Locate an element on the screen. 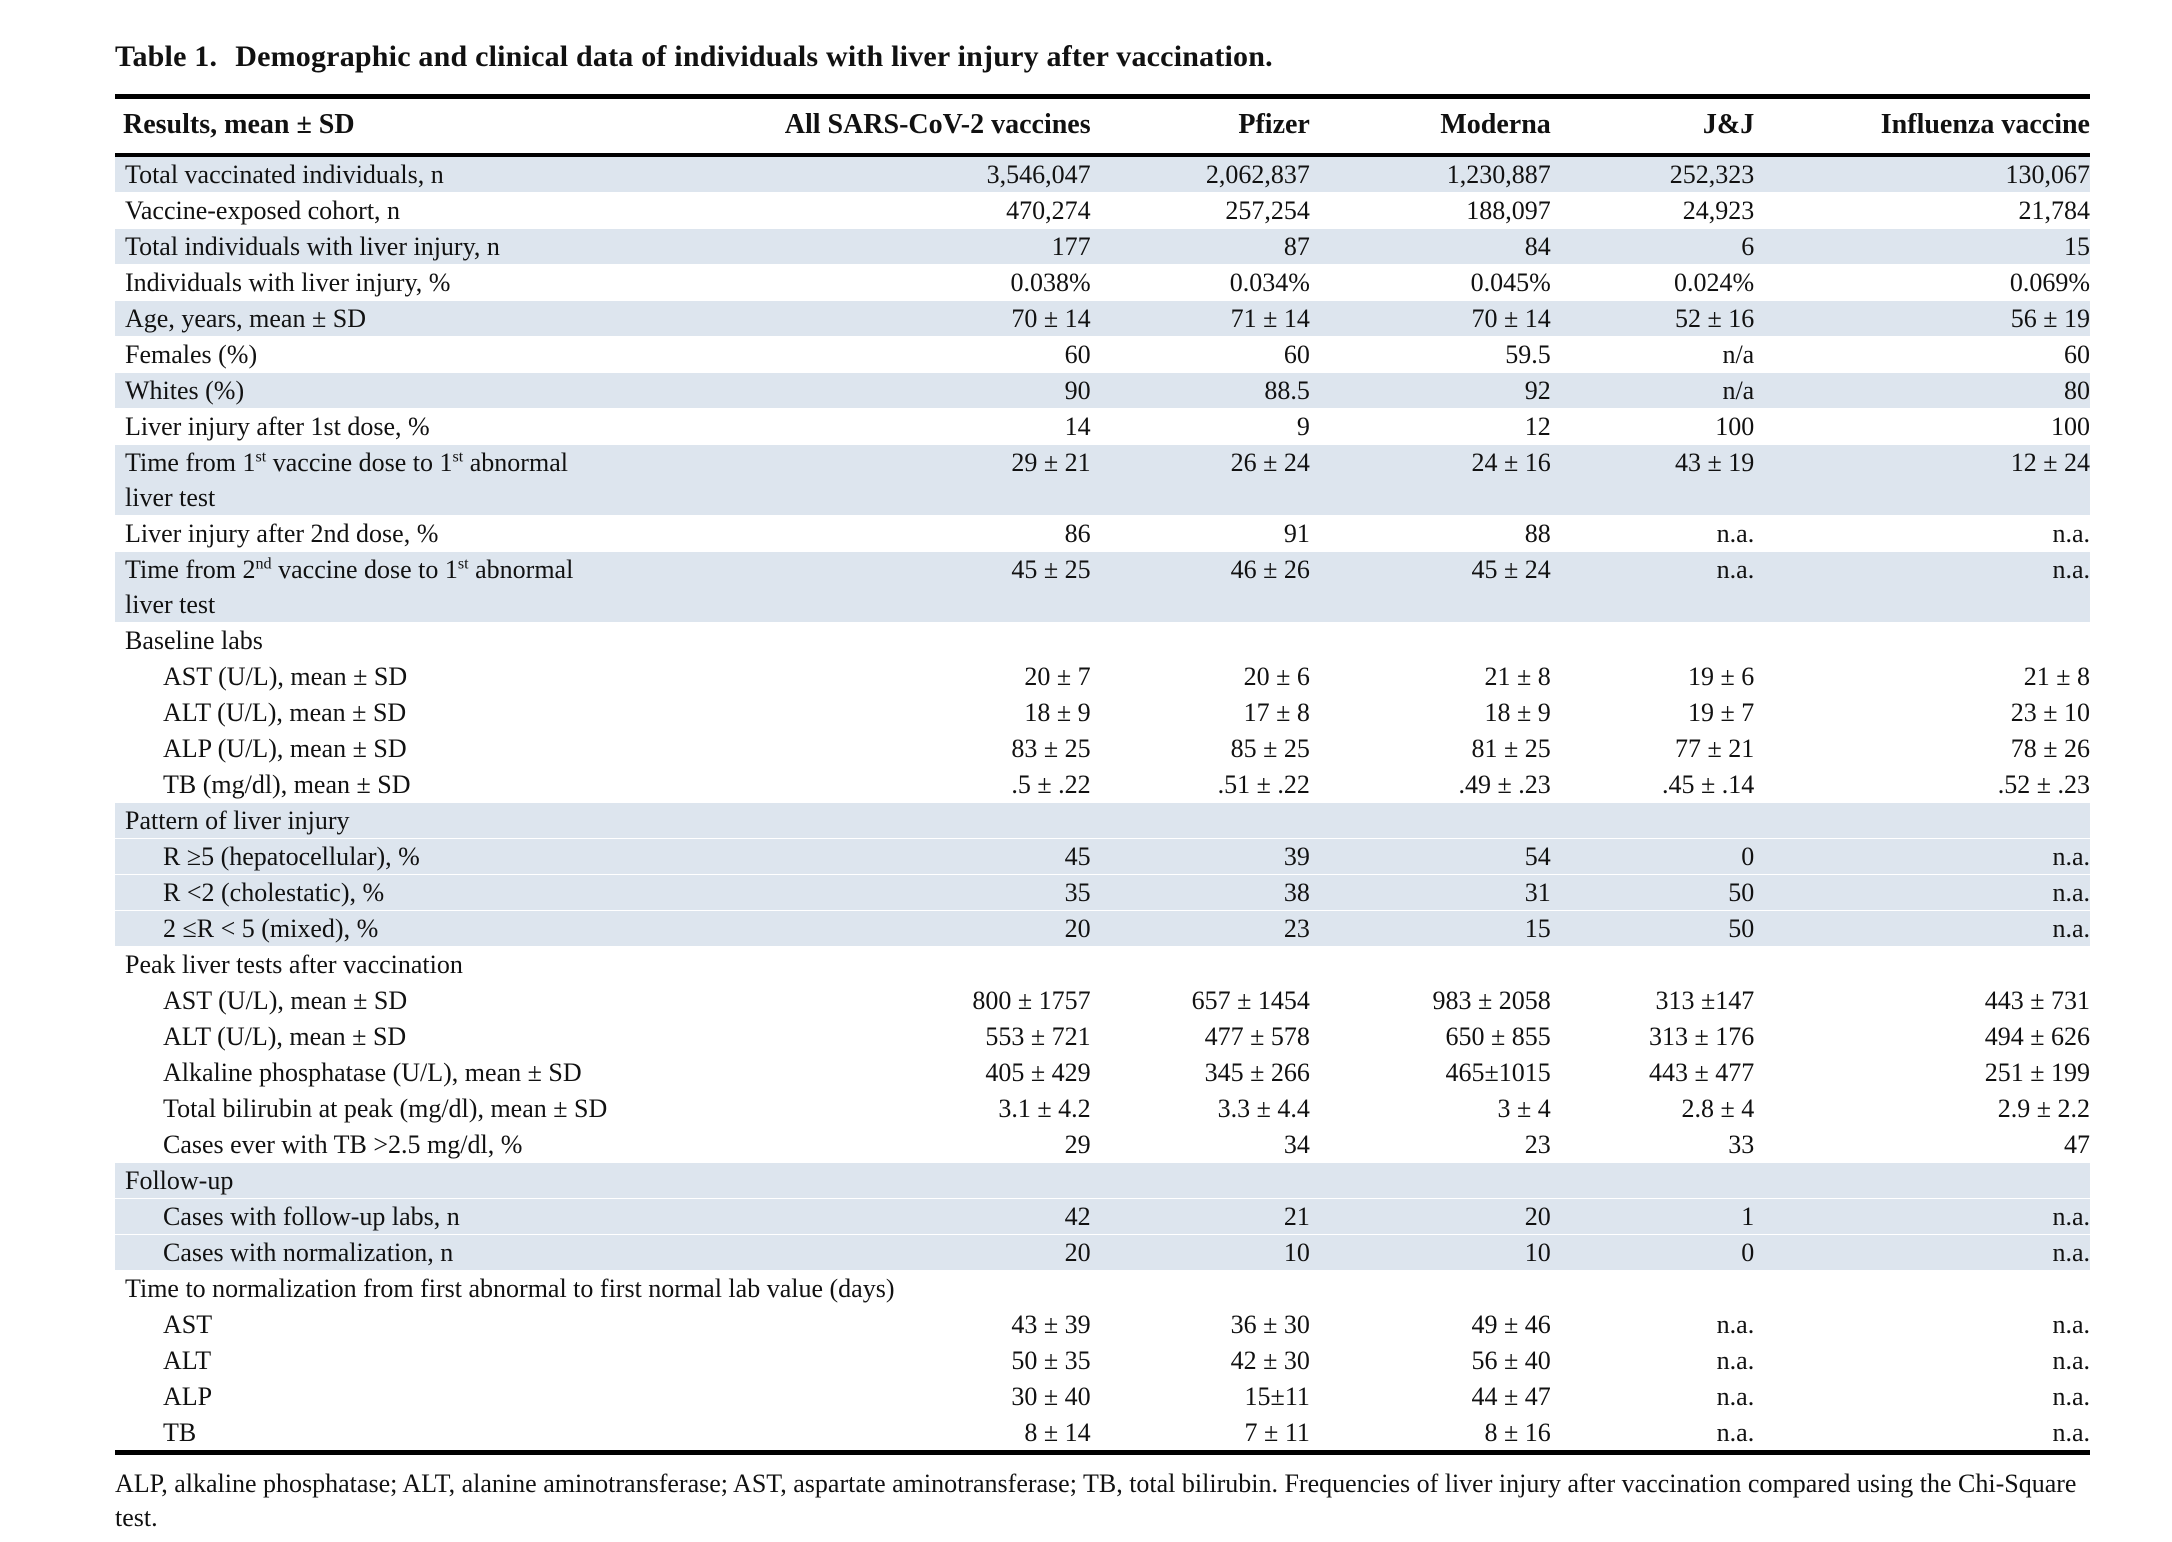  cell-value: 30 ± 40 is located at coordinates (1051, 1396).